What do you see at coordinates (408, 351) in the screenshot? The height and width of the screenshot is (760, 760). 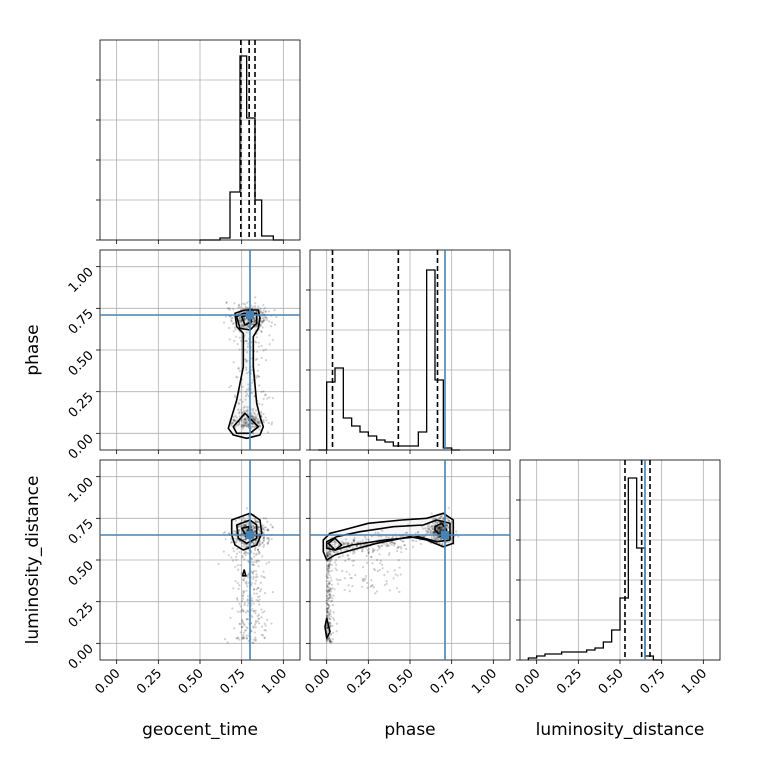 I see `hist-panel-phase` at bounding box center [408, 351].